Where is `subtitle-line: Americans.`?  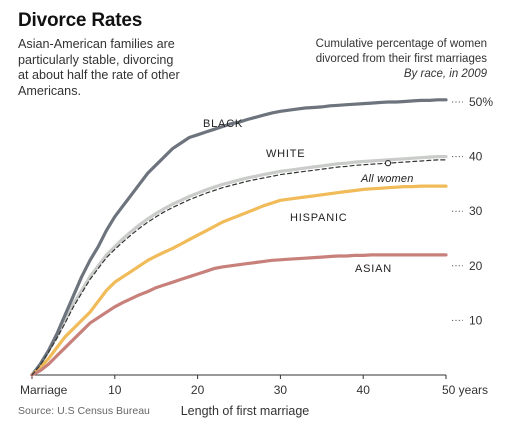 subtitle-line: Americans. is located at coordinates (49, 90).